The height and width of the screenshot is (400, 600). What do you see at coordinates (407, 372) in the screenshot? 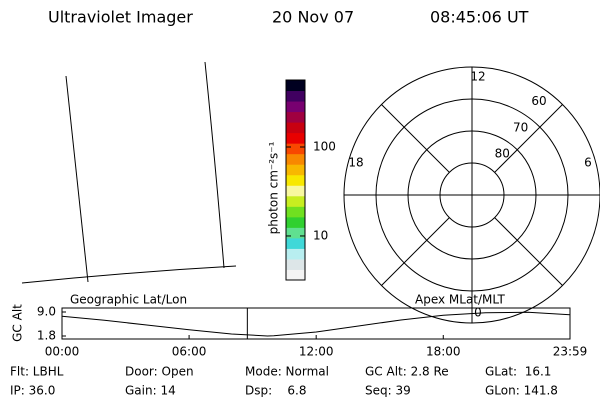
I see `info-field: GC Alt: 2.8 Re` at bounding box center [407, 372].